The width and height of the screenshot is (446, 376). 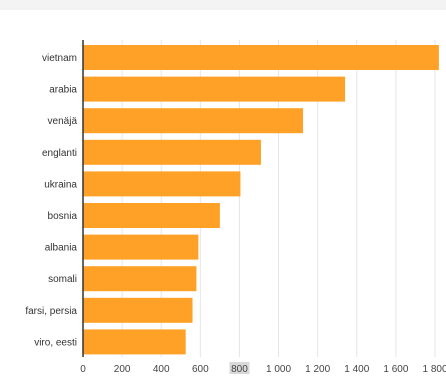 What do you see at coordinates (63, 90) in the screenshot?
I see `category-label-arabia: arabia` at bounding box center [63, 90].